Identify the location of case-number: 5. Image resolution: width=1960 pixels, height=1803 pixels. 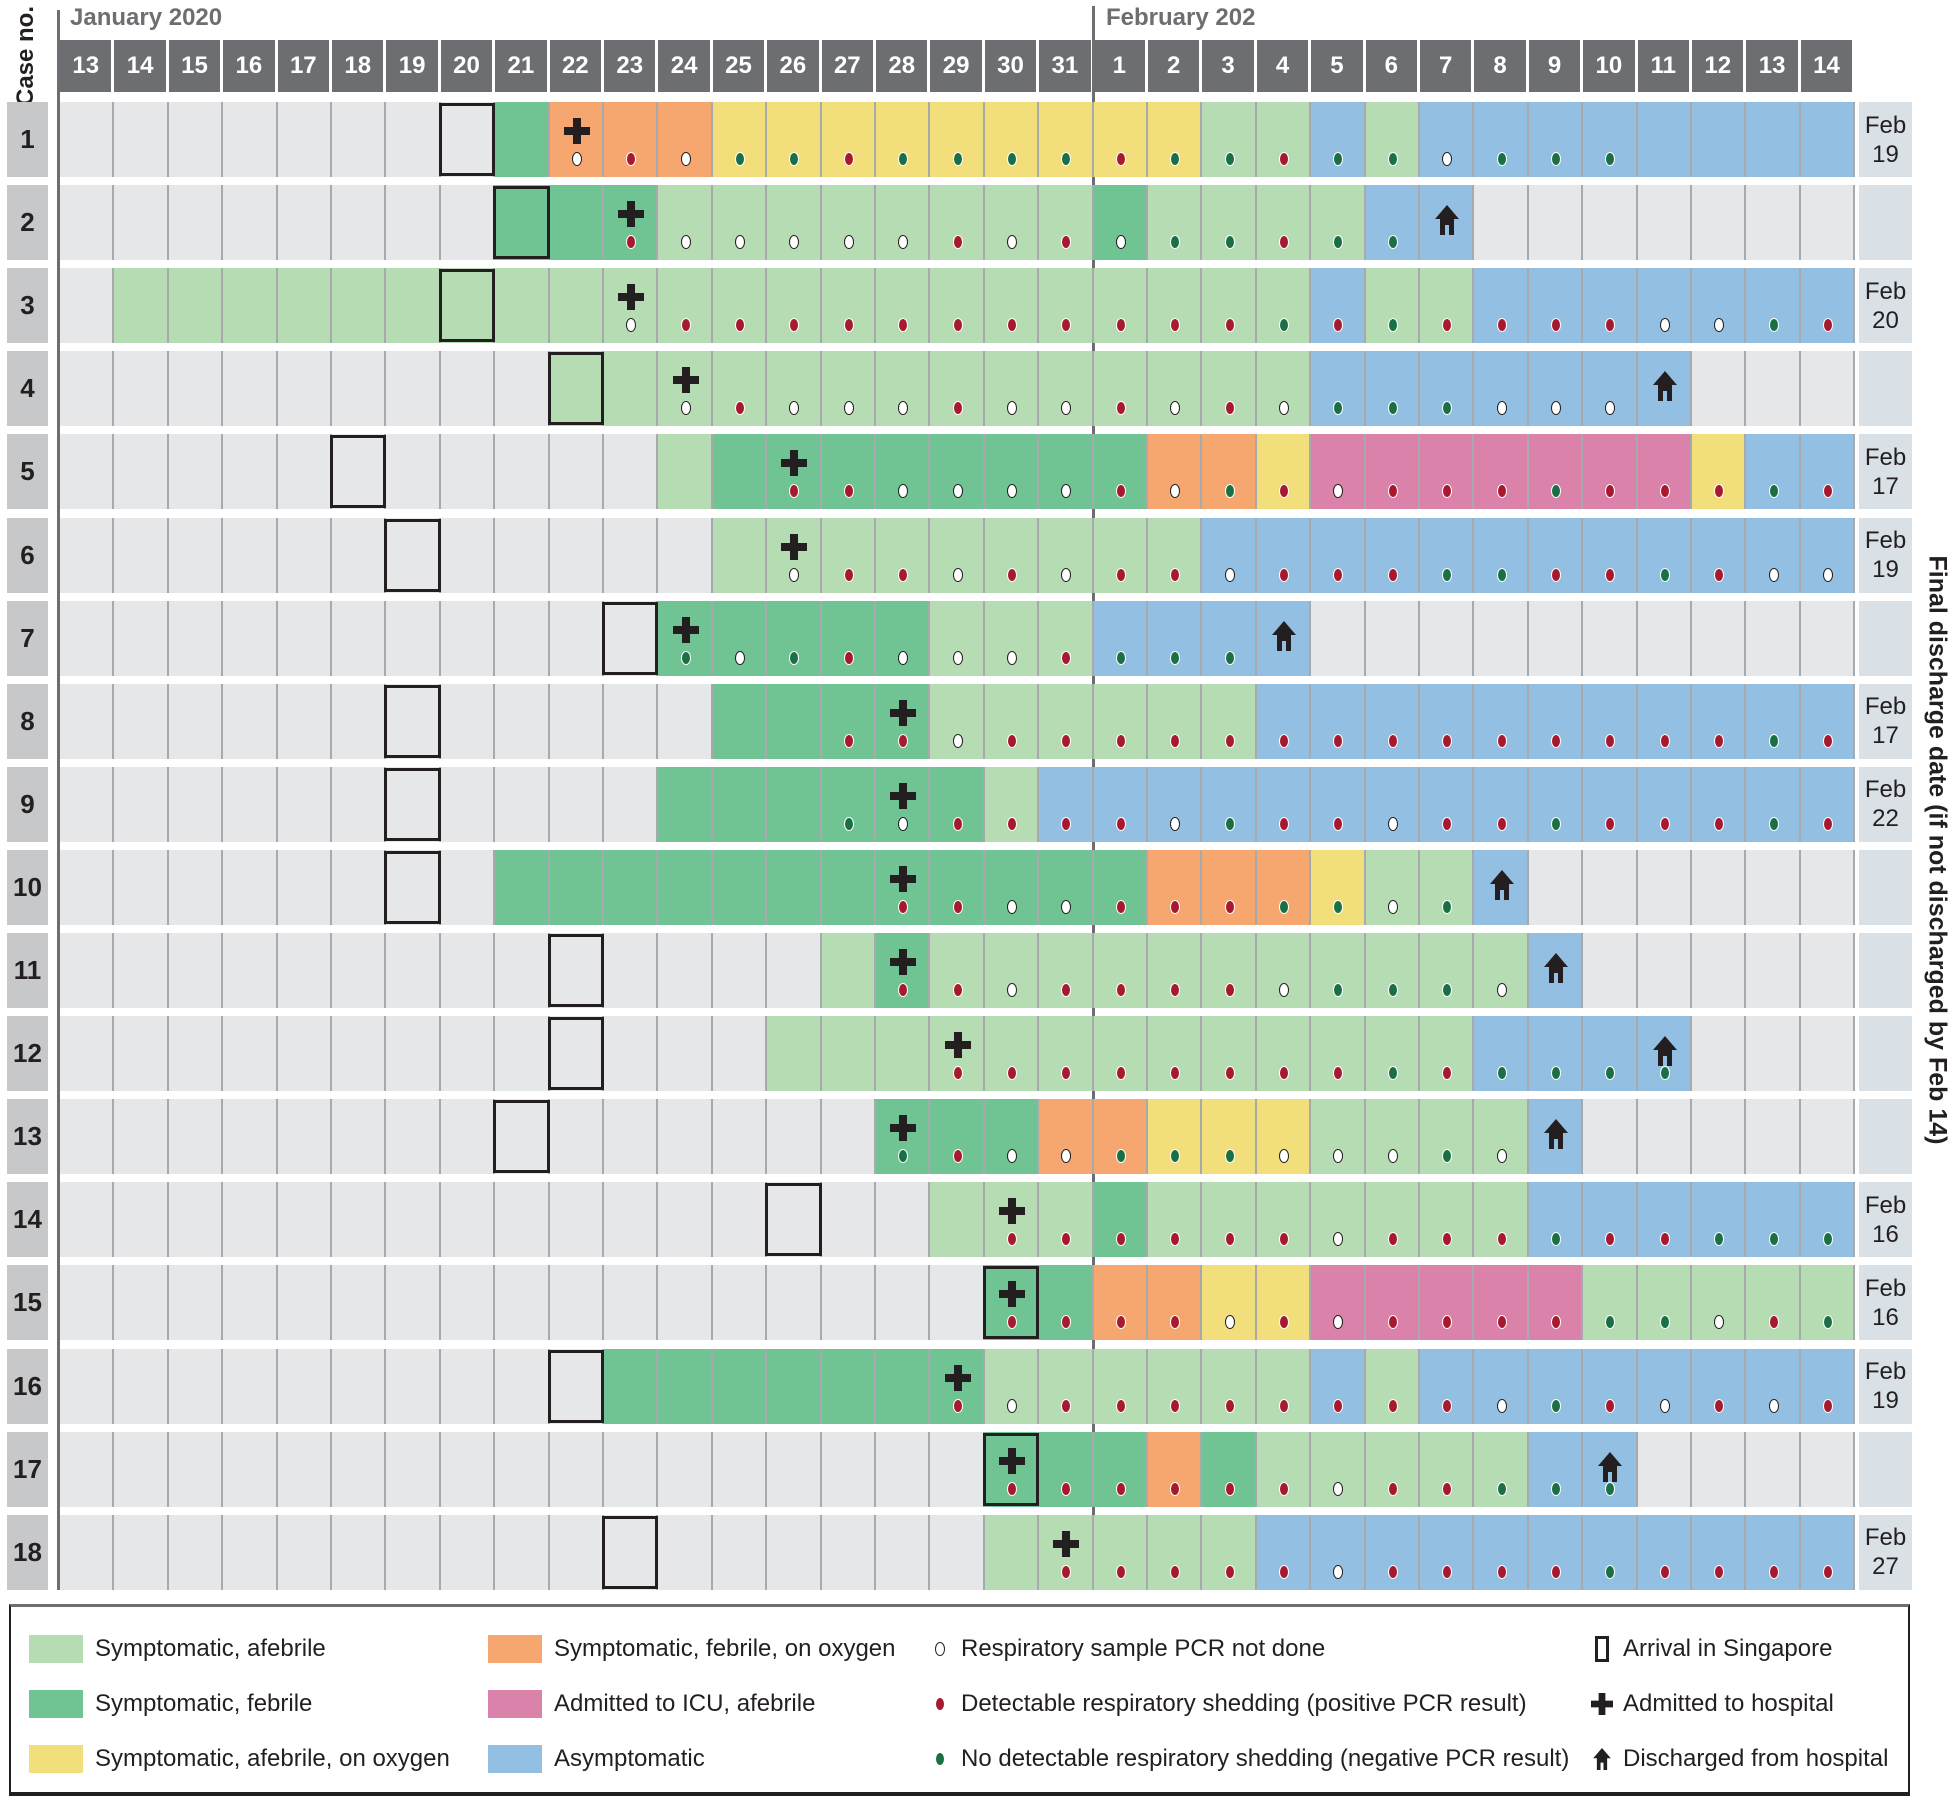
(27, 472).